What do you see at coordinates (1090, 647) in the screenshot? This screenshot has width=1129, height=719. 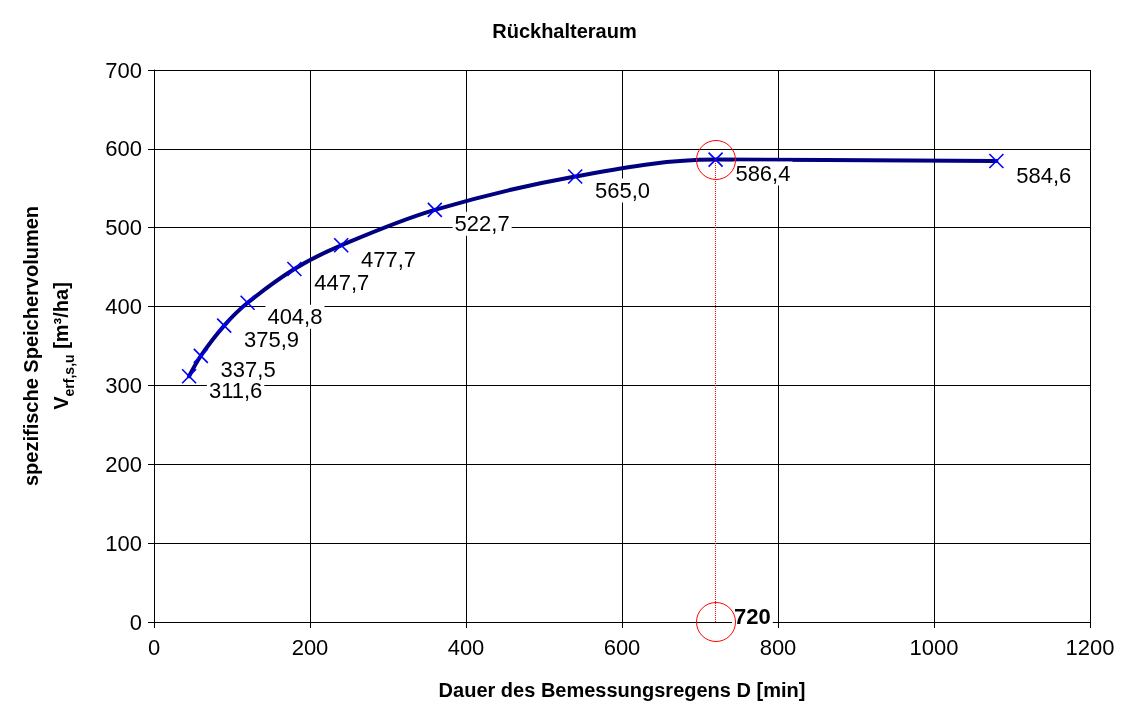 I see `x-tick-label: 1200` at bounding box center [1090, 647].